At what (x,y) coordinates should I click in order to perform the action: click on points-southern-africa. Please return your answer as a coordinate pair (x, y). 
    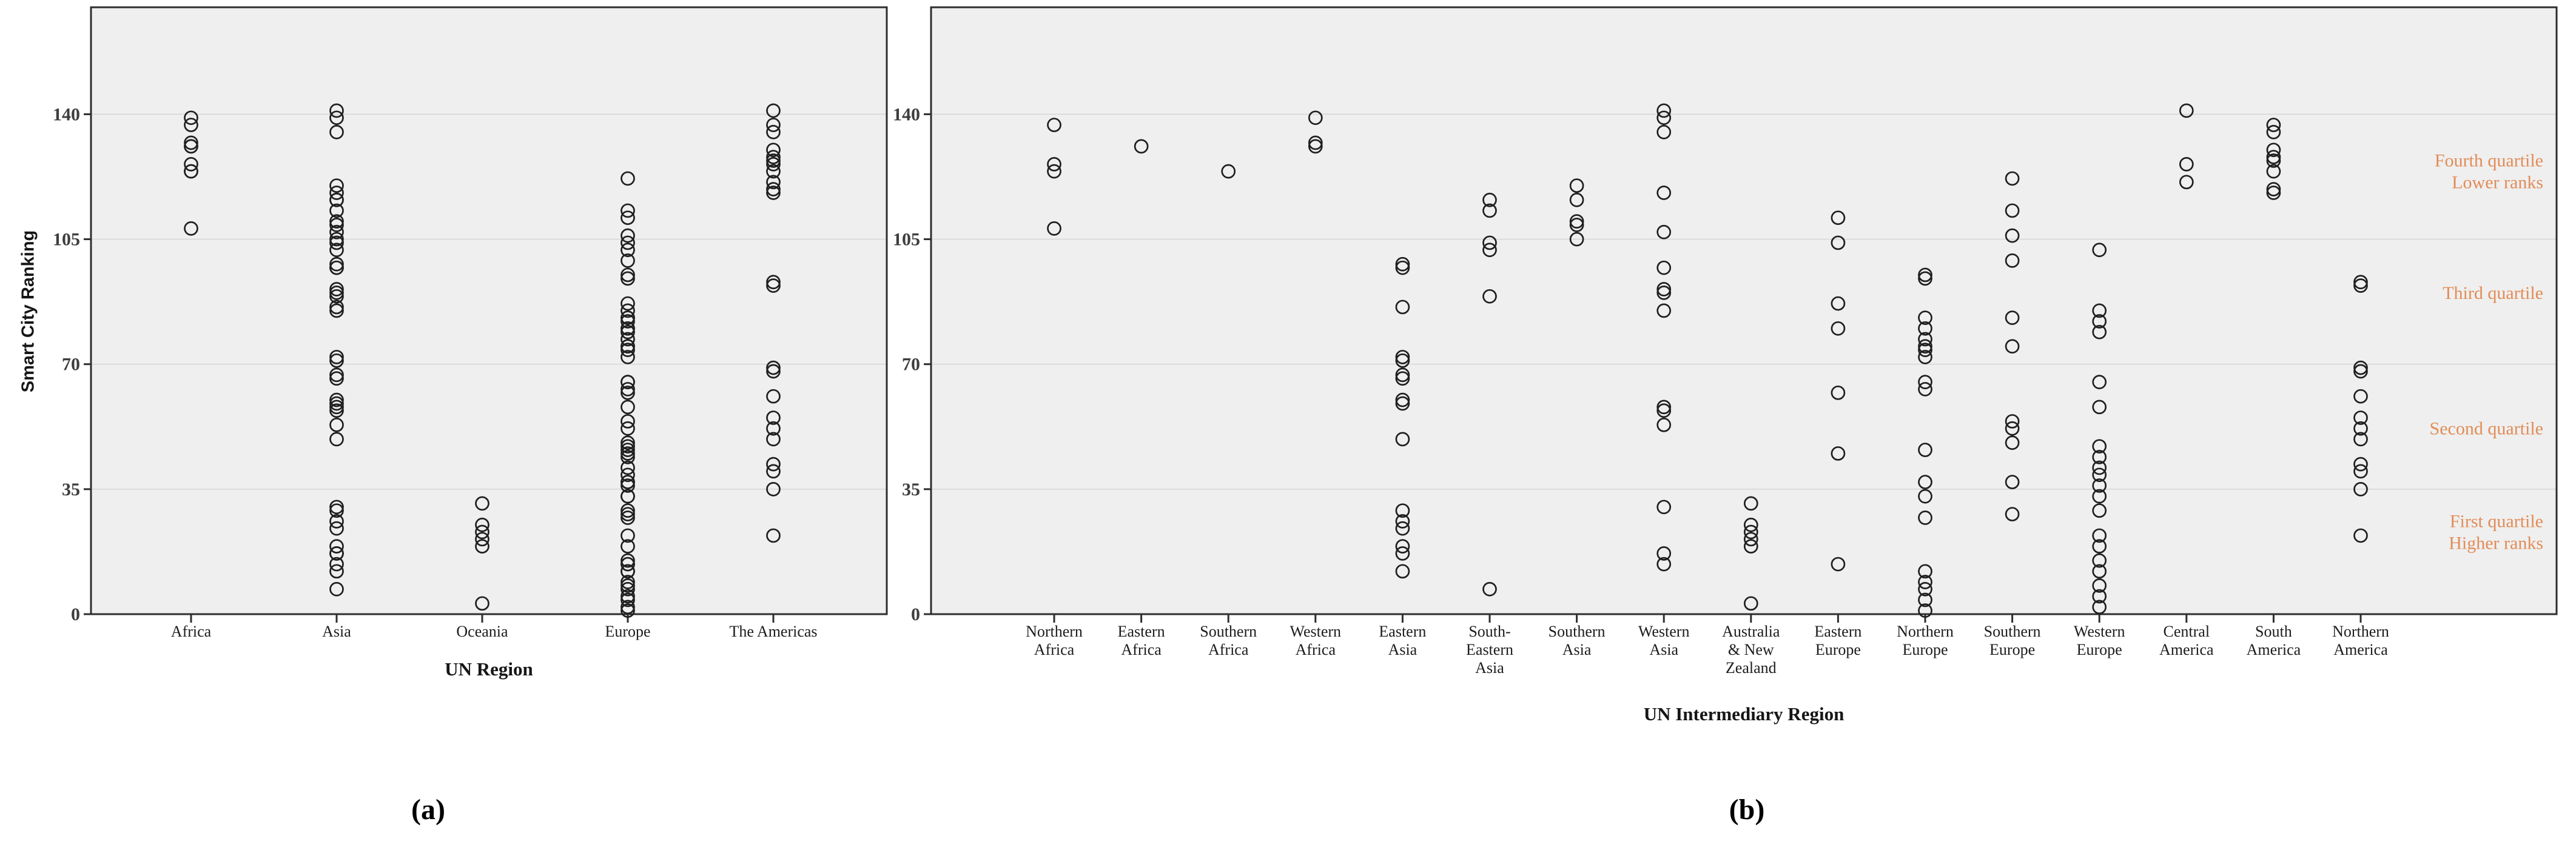
    Looking at the image, I should click on (1228, 171).